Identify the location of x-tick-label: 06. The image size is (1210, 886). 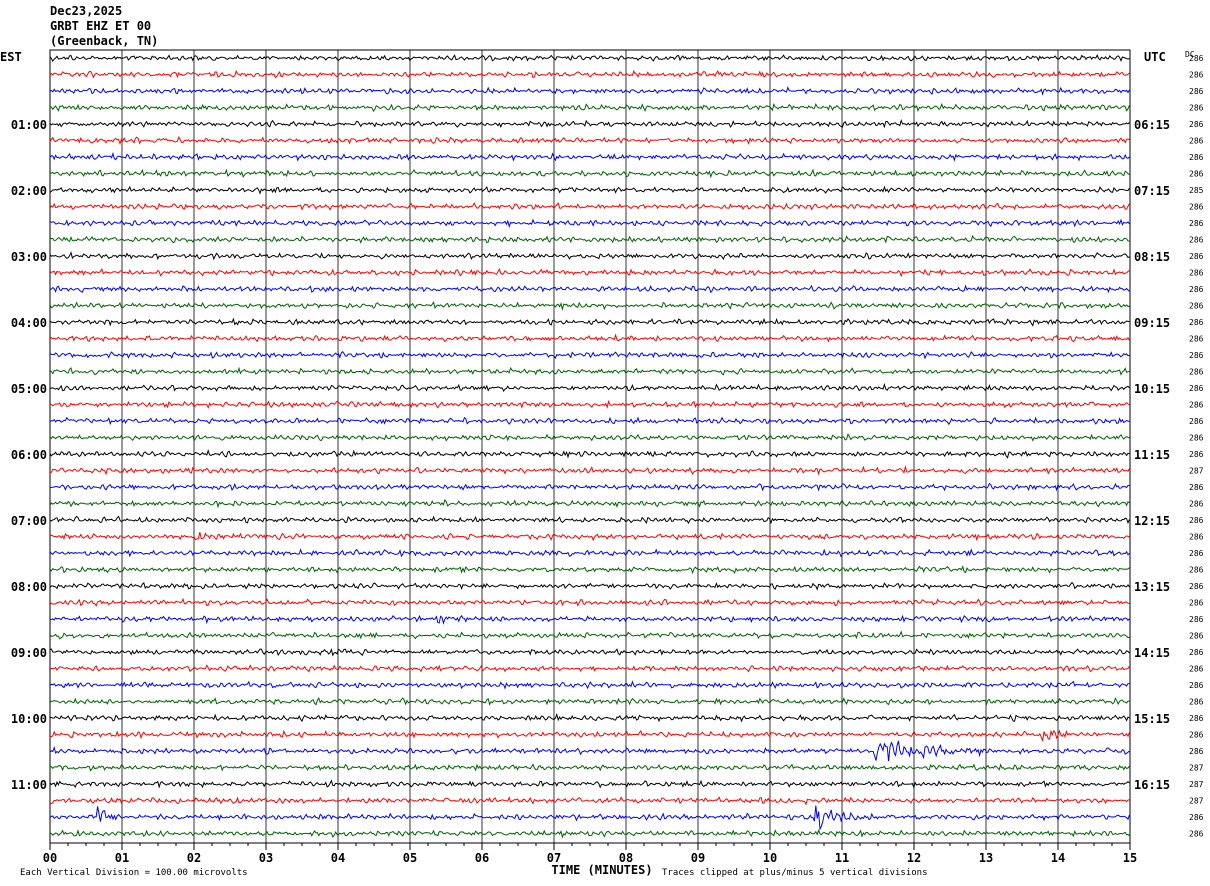
(482, 858).